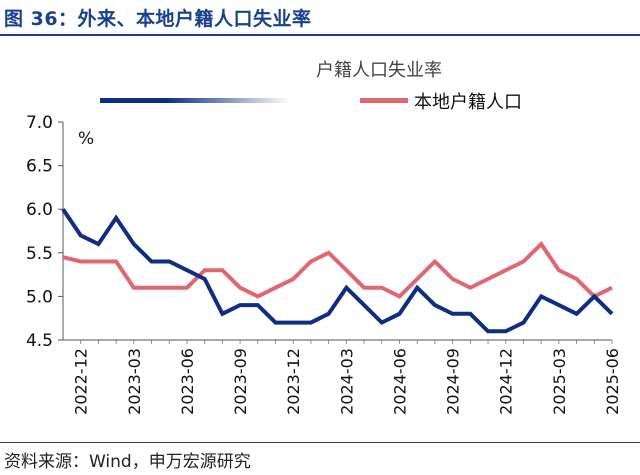 Image resolution: width=640 pixels, height=475 pixels. What do you see at coordinates (39, 341) in the screenshot?
I see `y-tick-label: 4.5` at bounding box center [39, 341].